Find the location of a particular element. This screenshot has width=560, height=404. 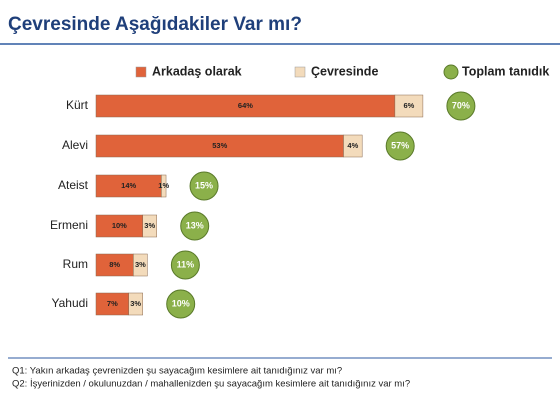

total-label: 57% is located at coordinates (400, 145).